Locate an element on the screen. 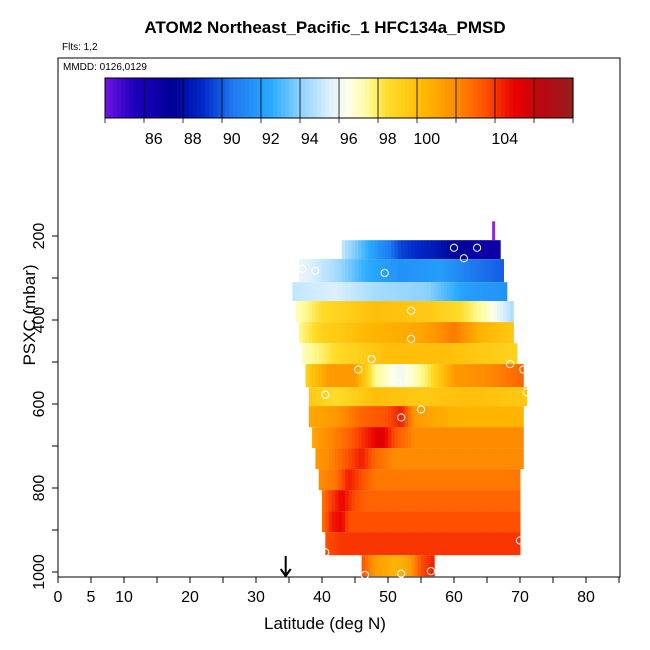 This screenshot has width=650, height=650. y-tick-label: 800 is located at coordinates (39, 488).